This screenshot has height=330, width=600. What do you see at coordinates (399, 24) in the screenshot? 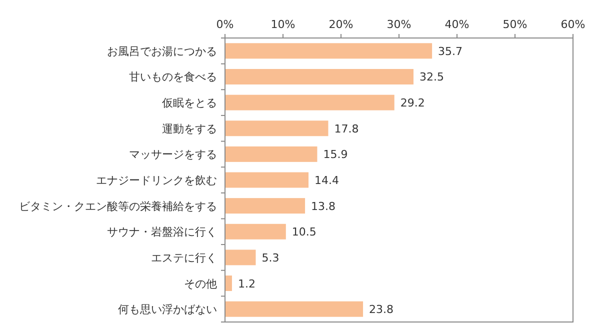
I see `x-tick-label: 30%` at bounding box center [399, 24].